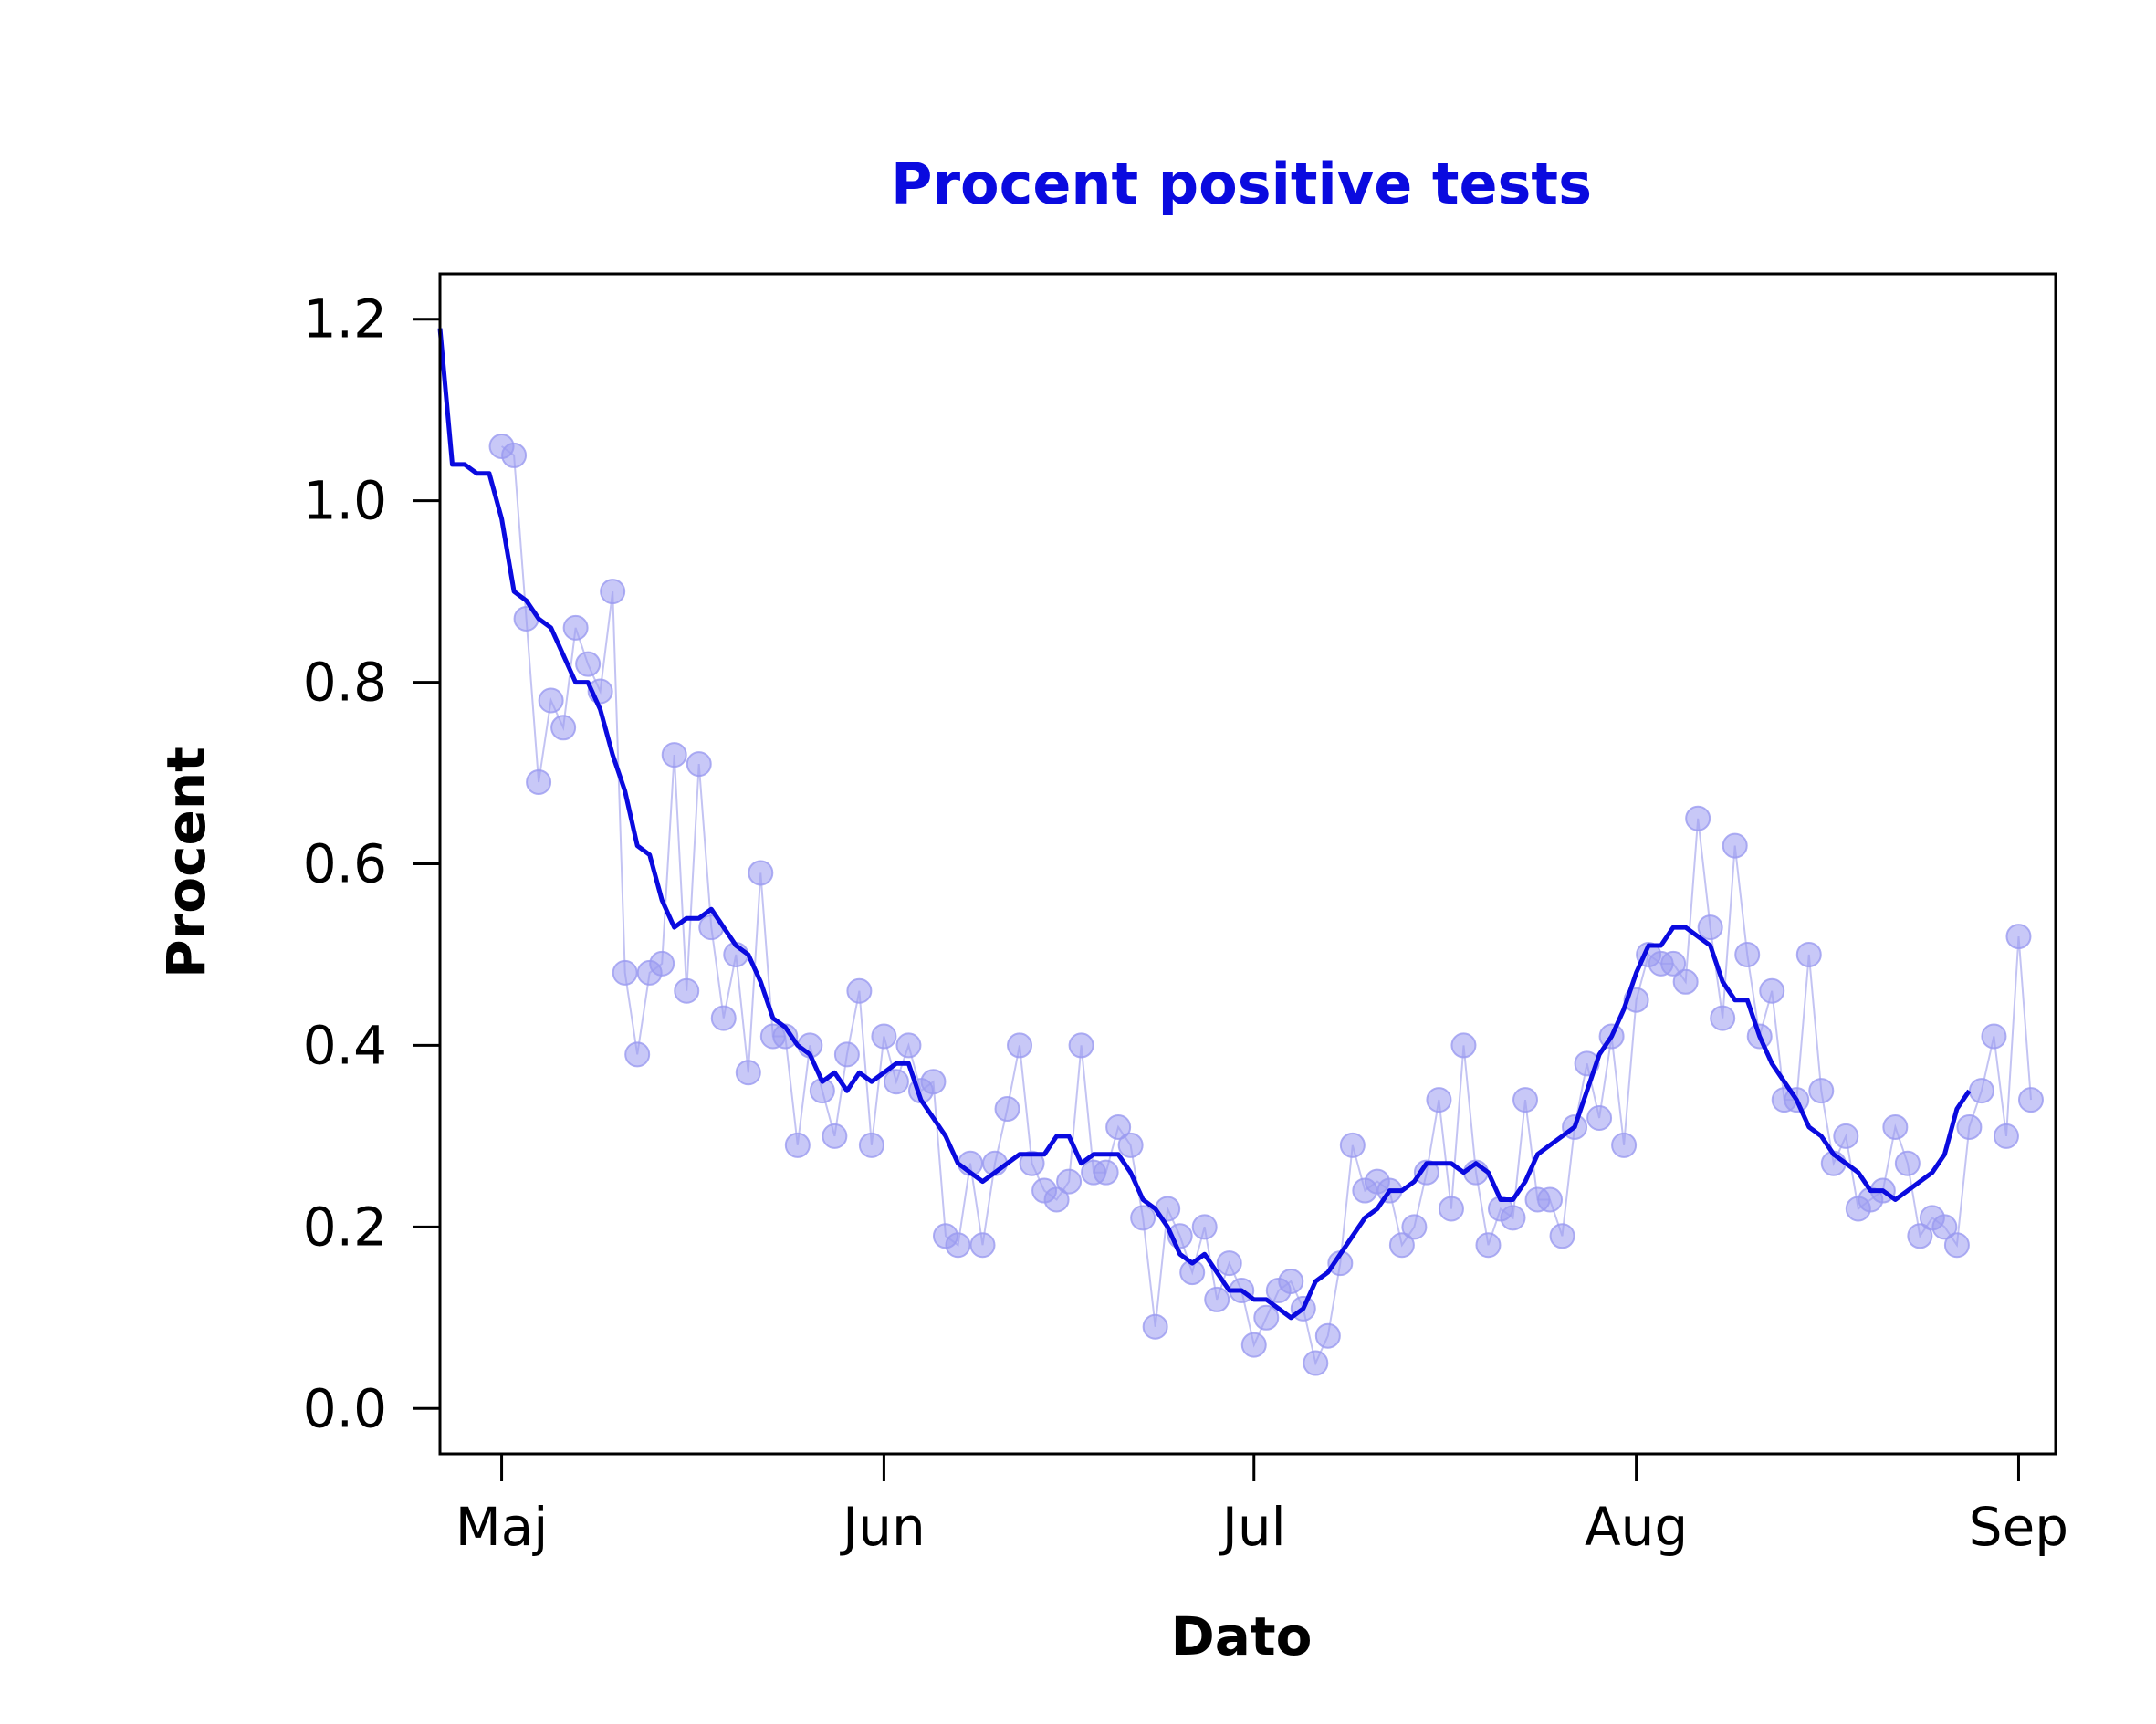 The image size is (2156, 1724). What do you see at coordinates (345, 319) in the screenshot?
I see `y-tick-label: 1.2` at bounding box center [345, 319].